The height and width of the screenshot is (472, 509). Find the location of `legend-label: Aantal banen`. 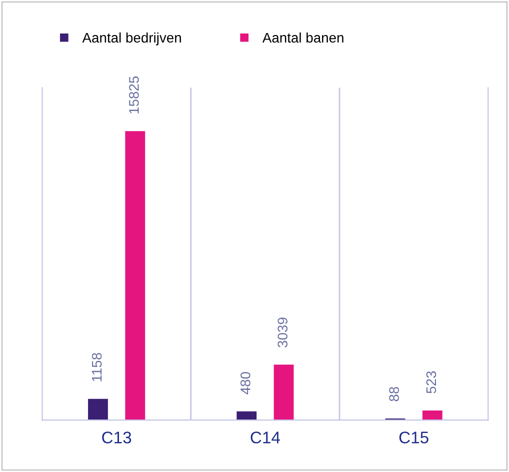

legend-label: Aantal banen is located at coordinates (303, 37).